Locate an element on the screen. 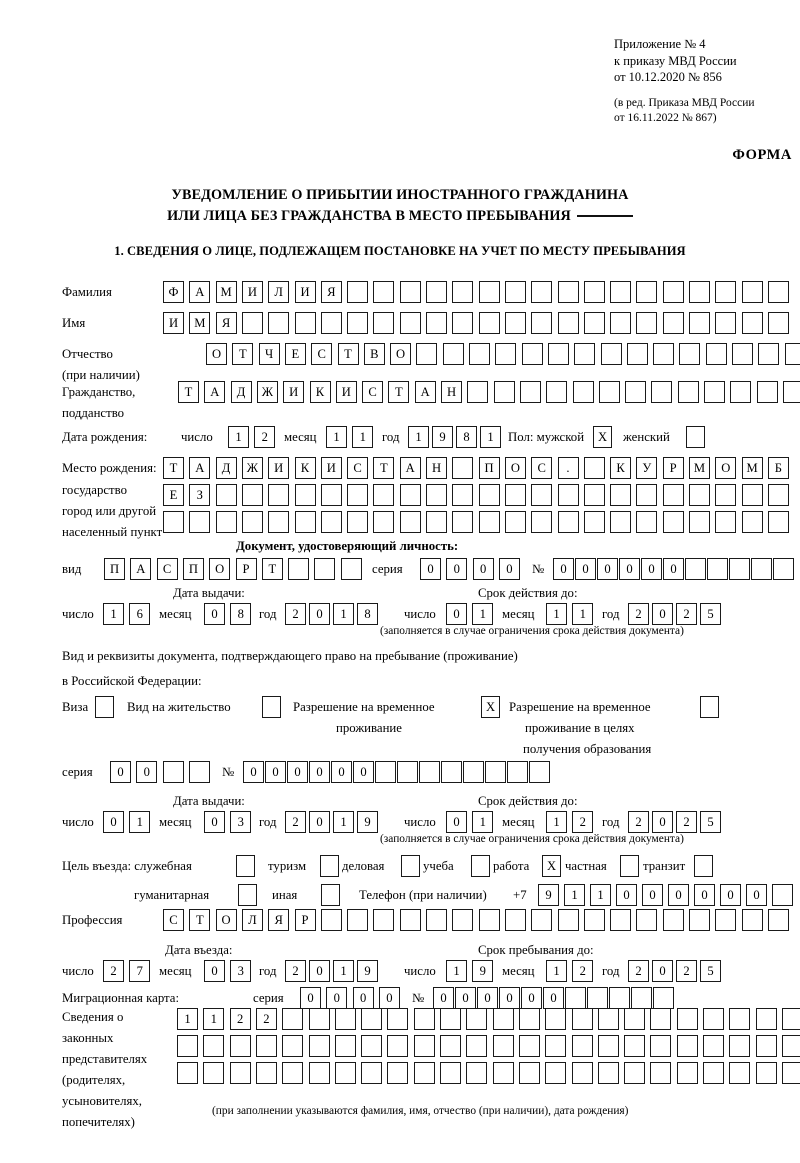  sex-male-checkbox: X is located at coordinates (602, 437).